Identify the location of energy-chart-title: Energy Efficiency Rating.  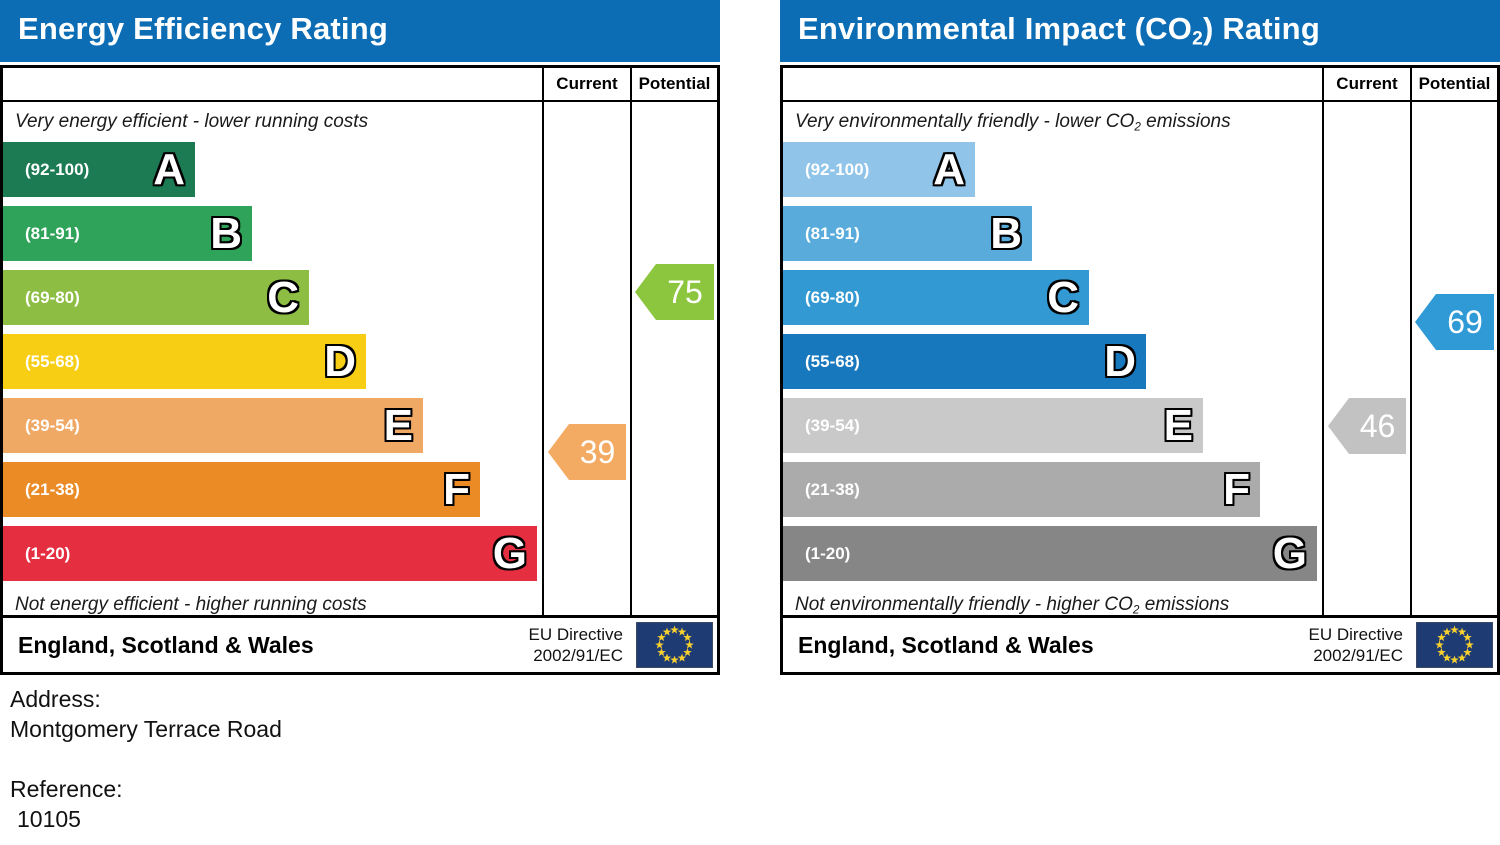
(203, 29).